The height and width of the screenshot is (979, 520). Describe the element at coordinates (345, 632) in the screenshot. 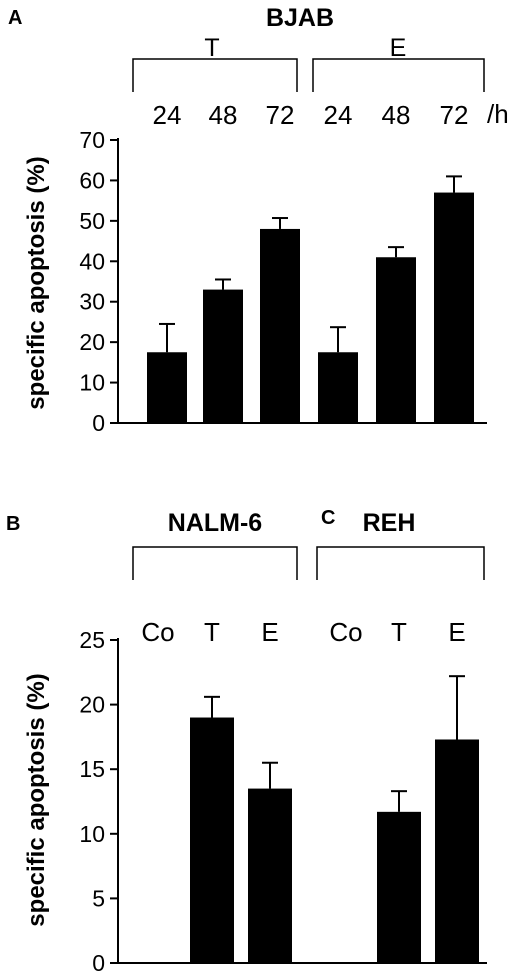

I see `panel-c-category-label: Co` at that location.